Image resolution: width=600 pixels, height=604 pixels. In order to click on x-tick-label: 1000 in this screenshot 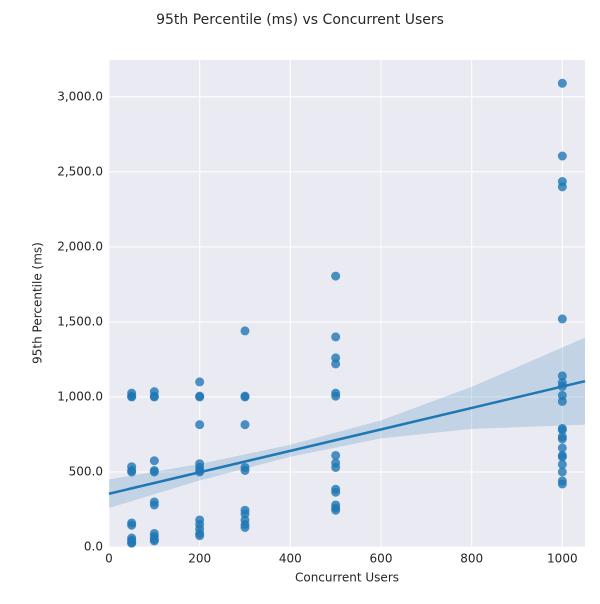, I will do `click(562, 559)`.